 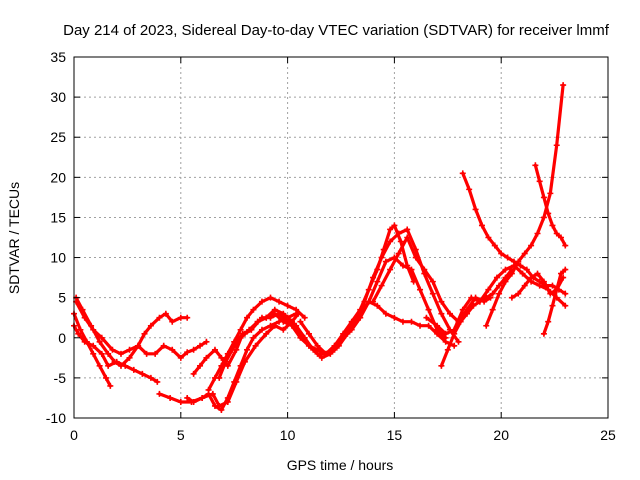 What do you see at coordinates (501, 435) in the screenshot?
I see `x-tick-label: 20` at bounding box center [501, 435].